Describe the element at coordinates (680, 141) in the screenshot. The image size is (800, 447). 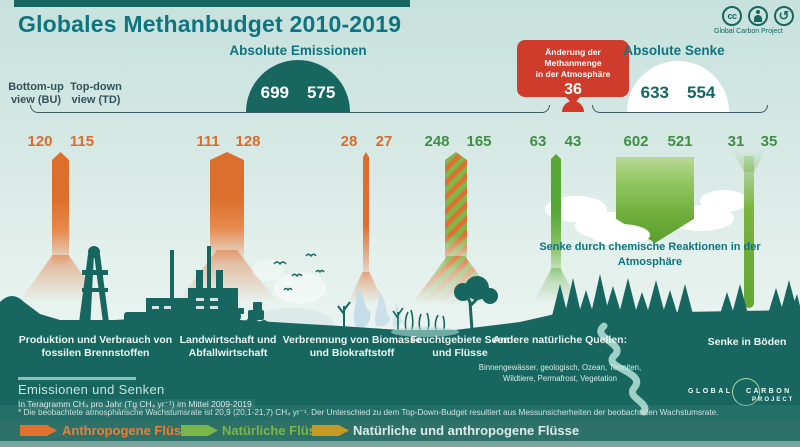
I see `chemical-sink-td: 521` at that location.